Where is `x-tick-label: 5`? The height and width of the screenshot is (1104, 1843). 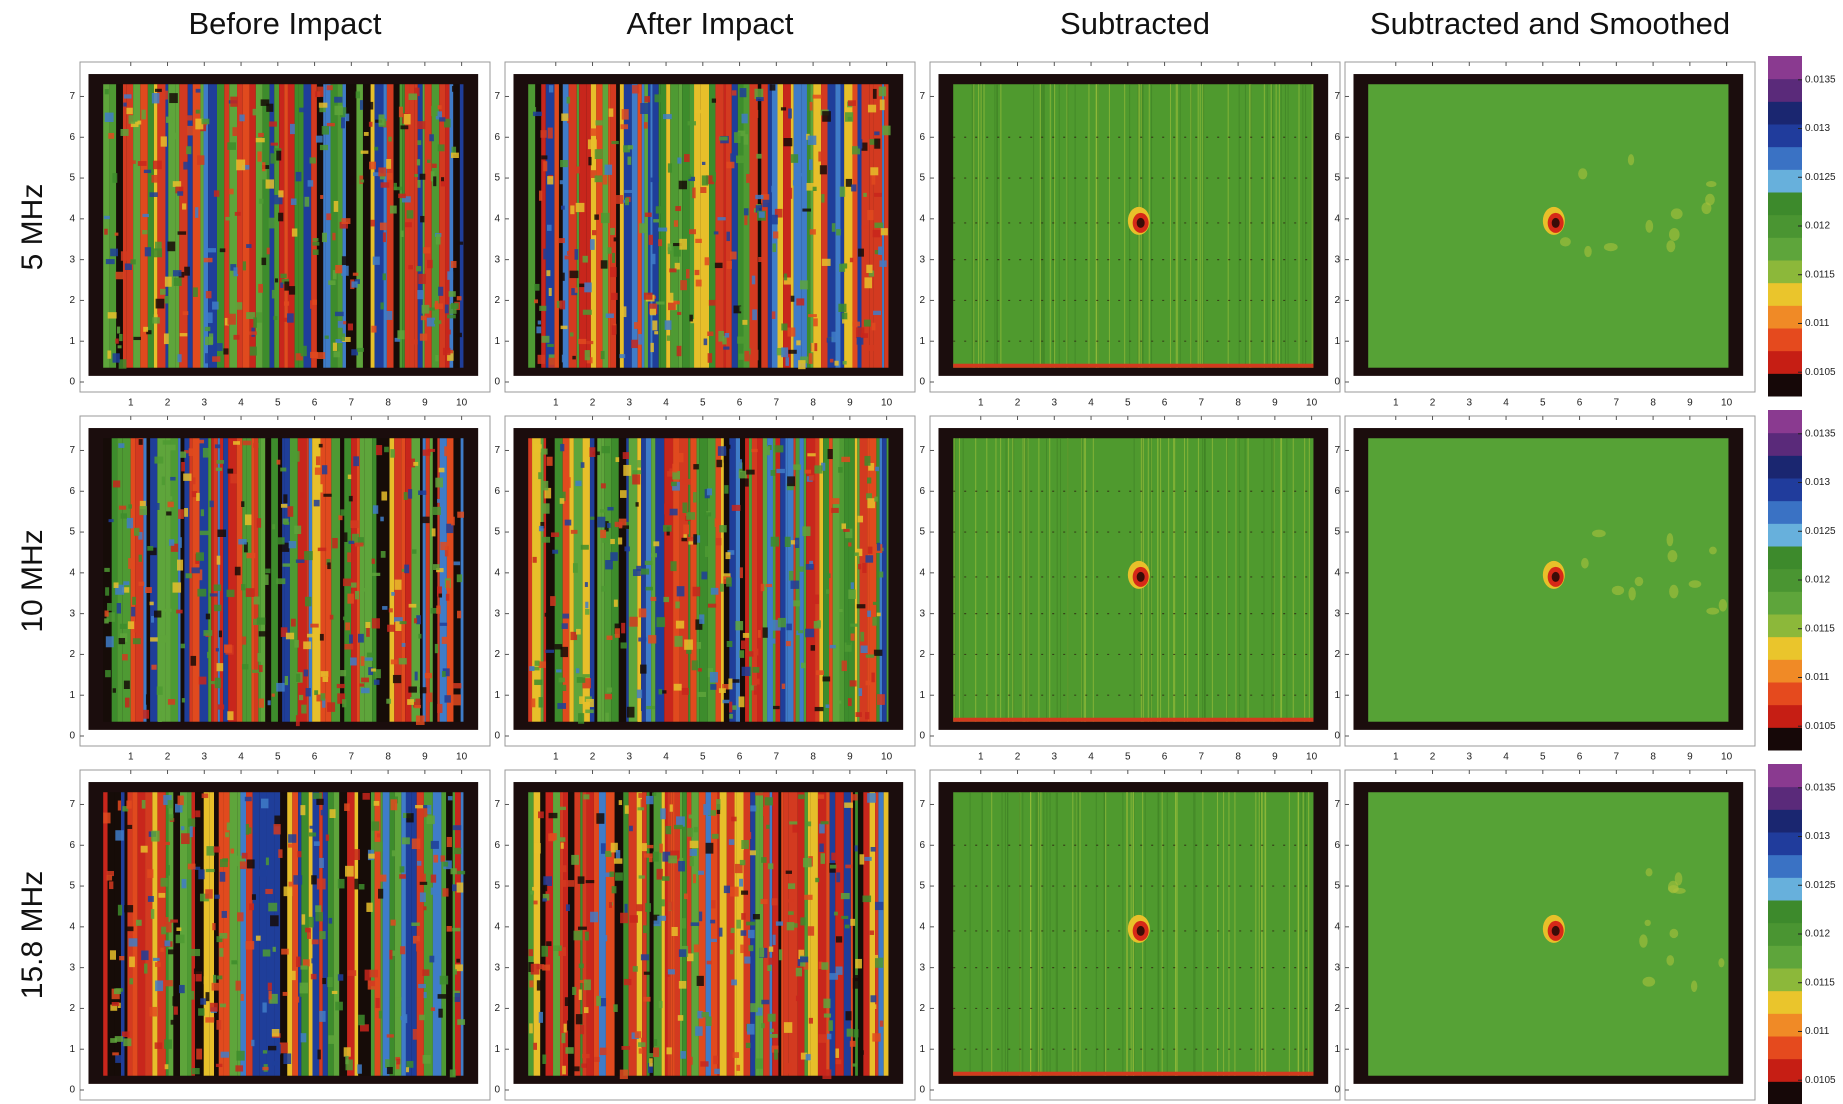
x-tick-label: 5 is located at coordinates (278, 403).